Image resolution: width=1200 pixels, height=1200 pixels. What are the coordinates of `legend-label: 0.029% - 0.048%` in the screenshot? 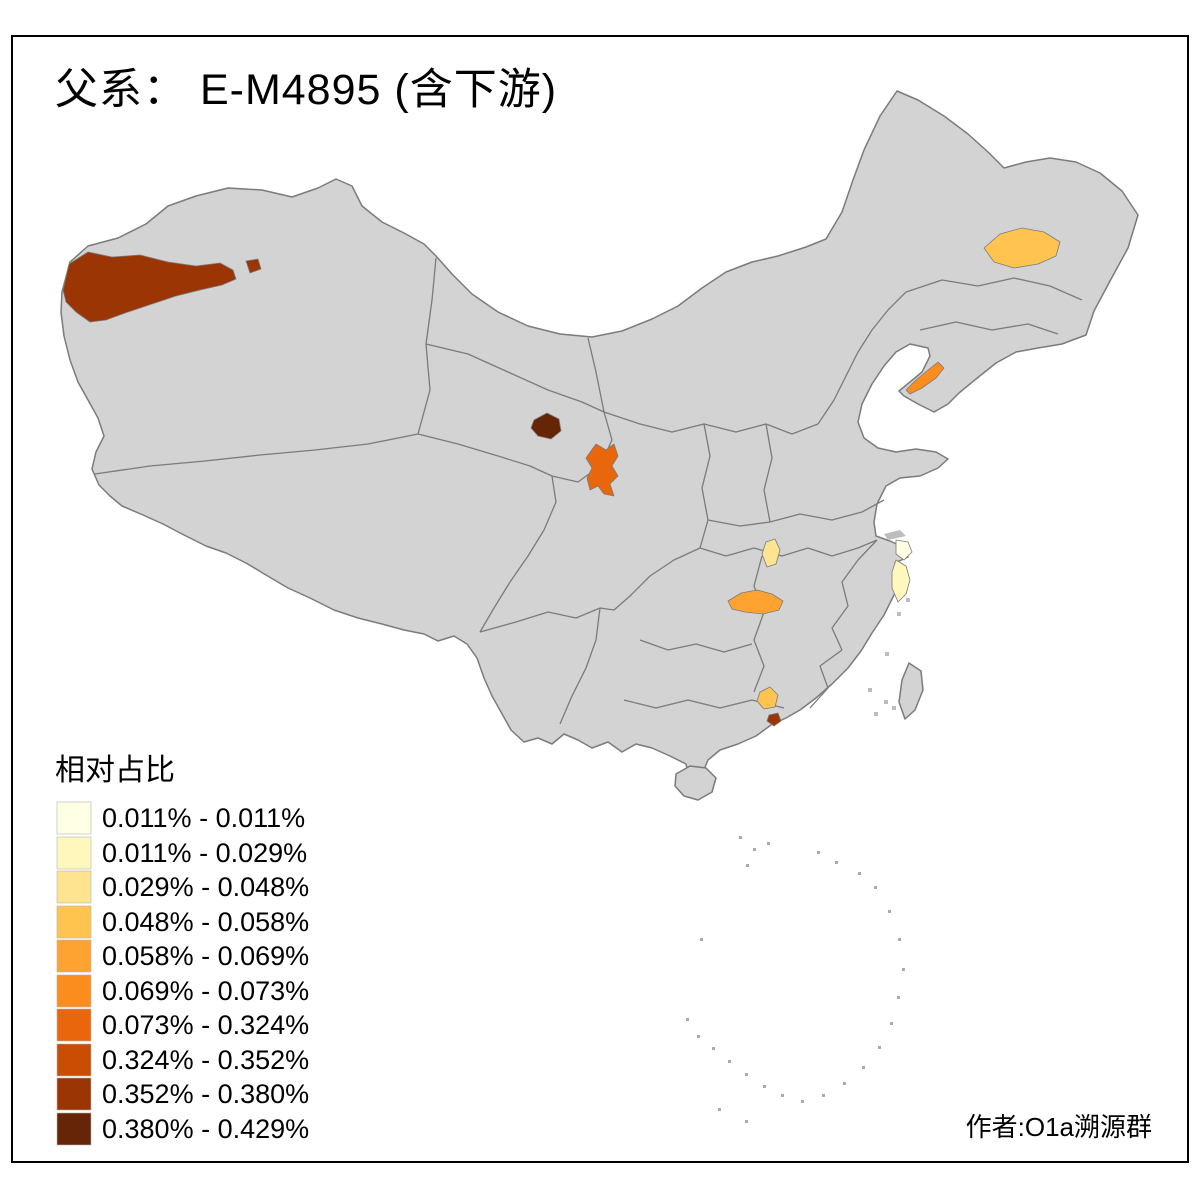 It's located at (205, 887).